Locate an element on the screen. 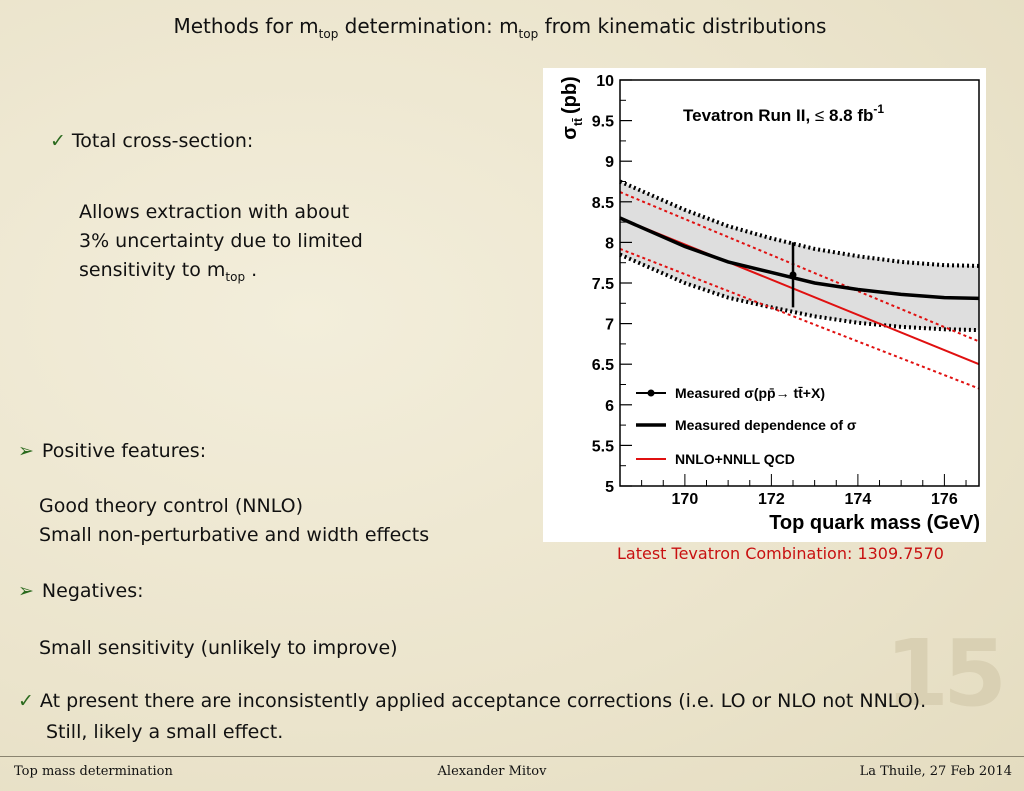 This screenshot has width=1024, height=791. x-tick-label: 172 is located at coordinates (771, 499).